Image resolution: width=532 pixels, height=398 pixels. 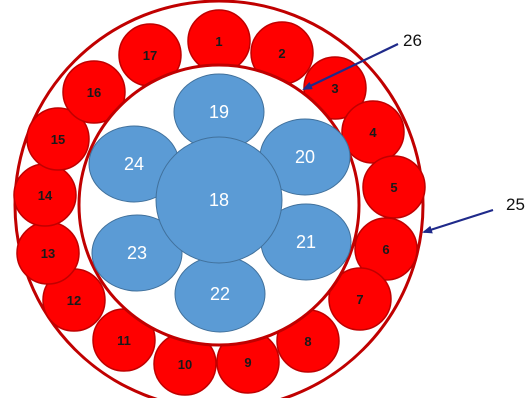 I want to click on outer-strand-11: 11, so click(x=124, y=340).